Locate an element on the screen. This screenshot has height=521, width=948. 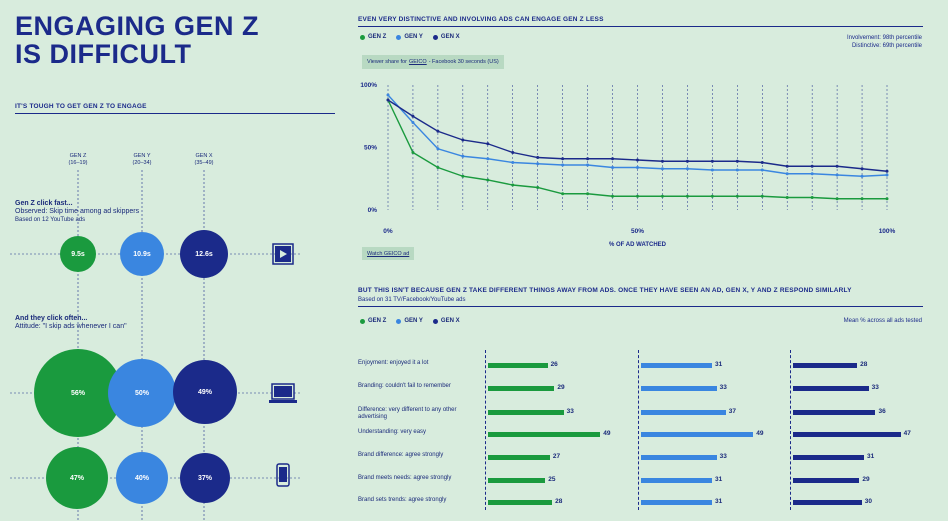
x-tick-label: 100% is located at coordinates (887, 231).